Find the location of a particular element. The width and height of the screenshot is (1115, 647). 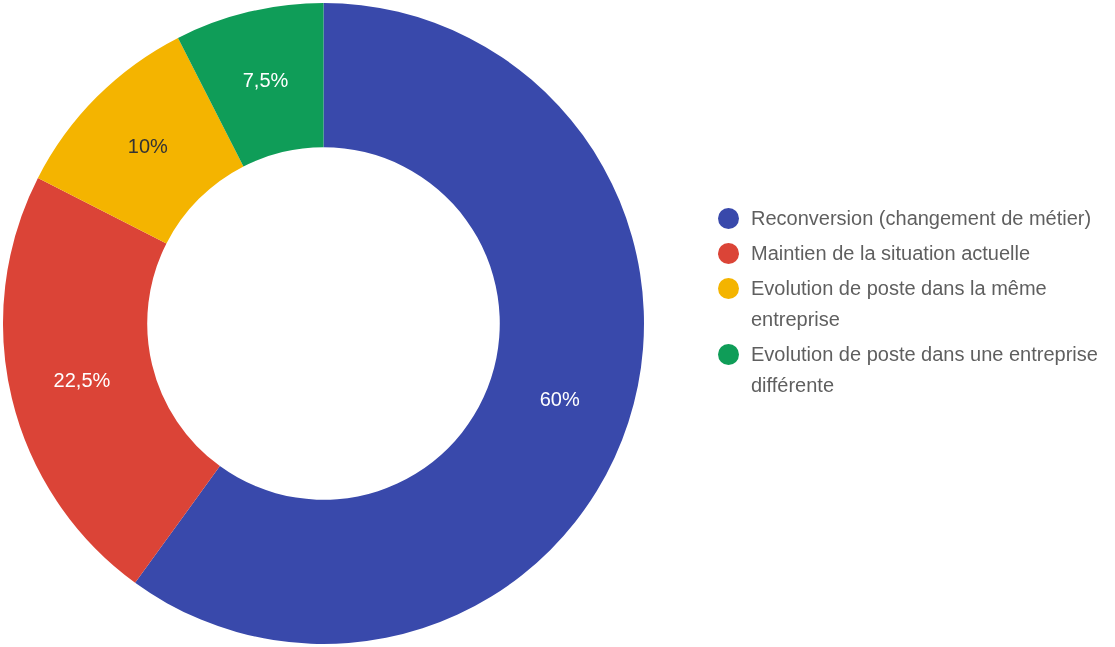

legend-label: Maintien de la situation actuelle is located at coordinates (891, 253).